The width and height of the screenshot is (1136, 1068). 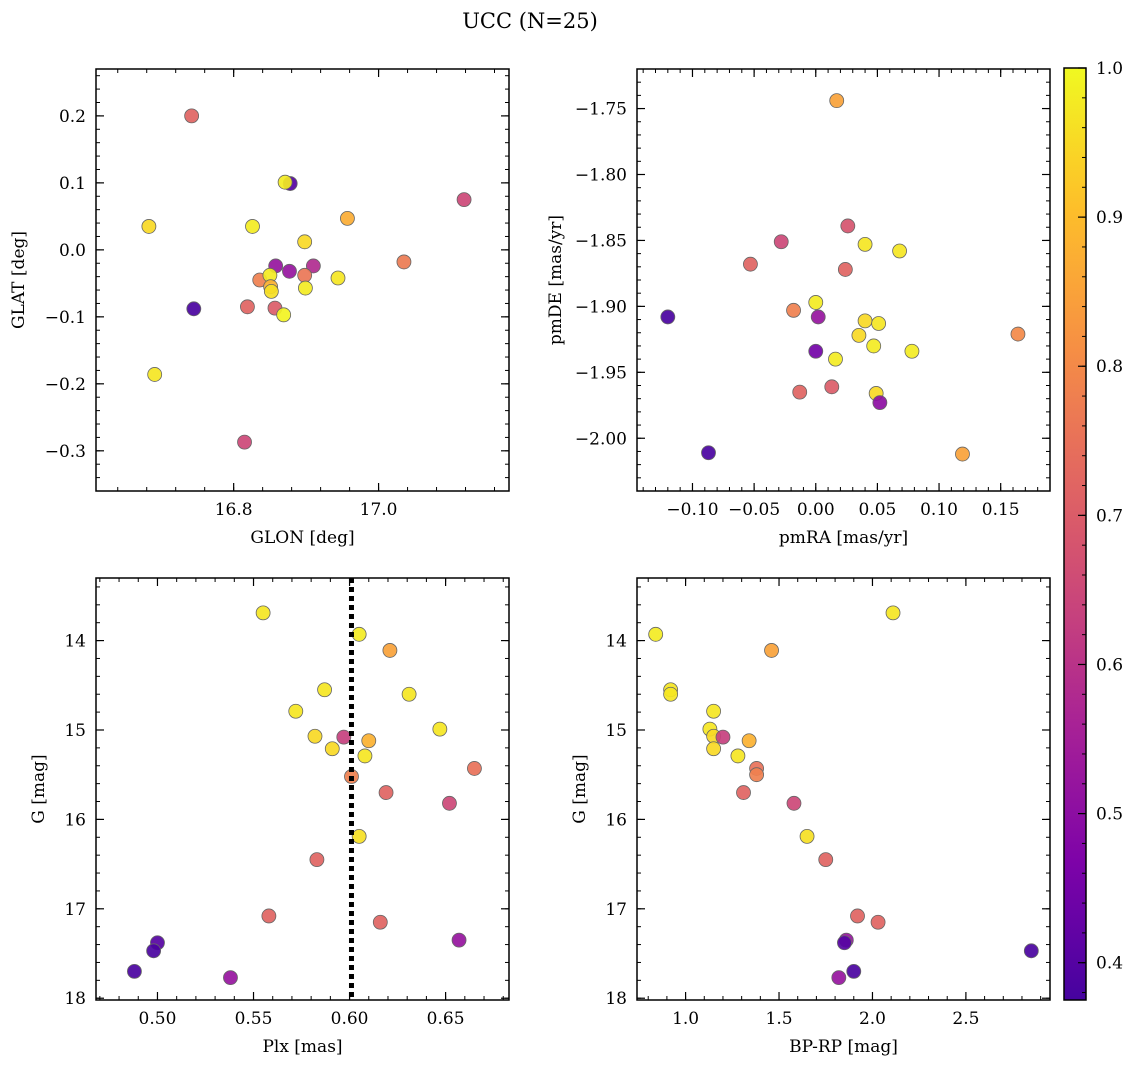 I want to click on y-tick-label: 0.2, so click(x=72, y=117).